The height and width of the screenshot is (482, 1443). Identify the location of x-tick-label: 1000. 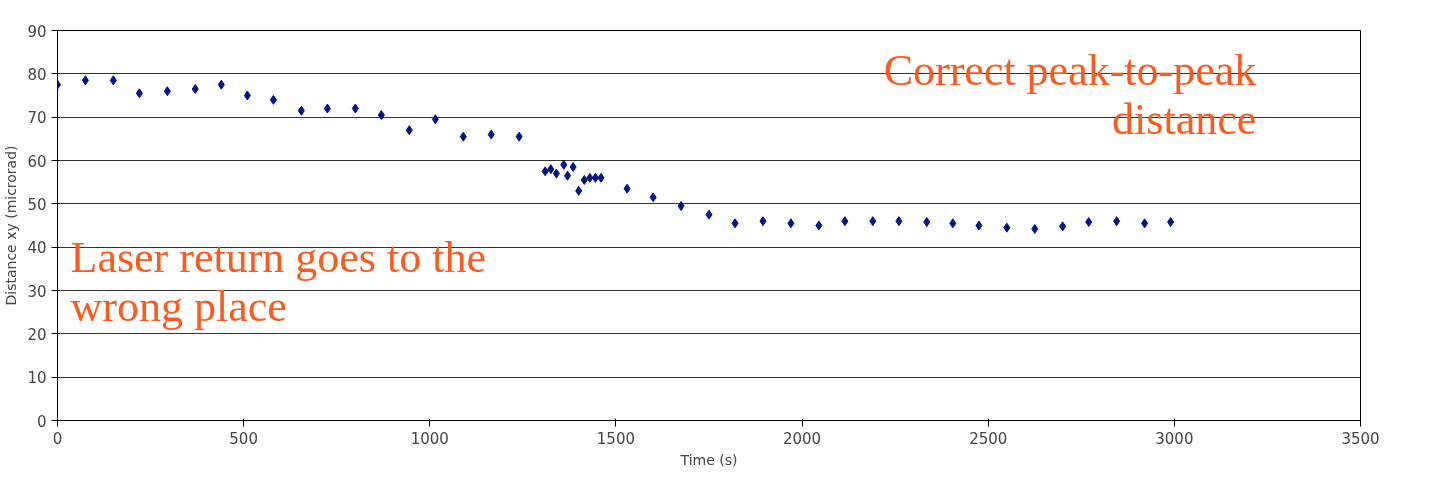
(429, 438).